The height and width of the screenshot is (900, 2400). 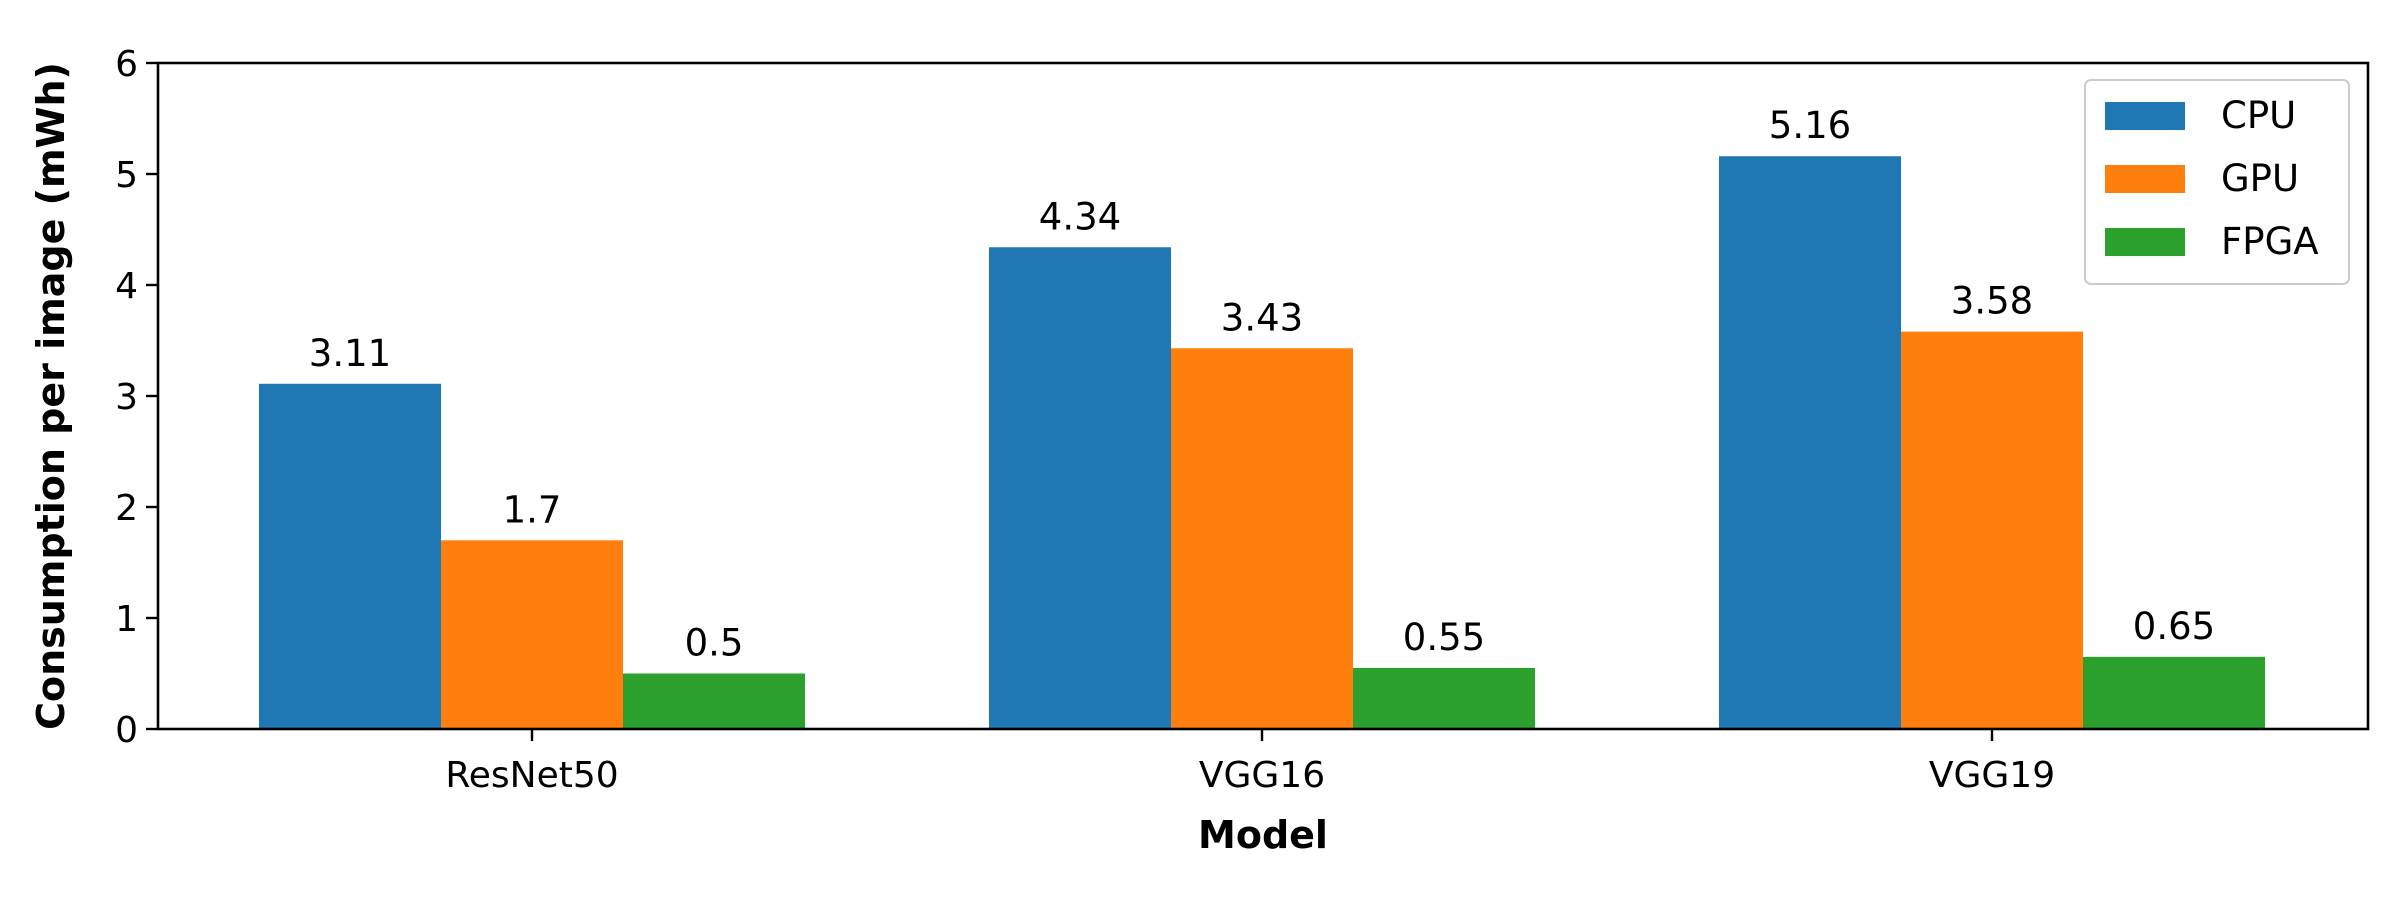 What do you see at coordinates (1262, 317) in the screenshot?
I see `bar-value-label: 3.43` at bounding box center [1262, 317].